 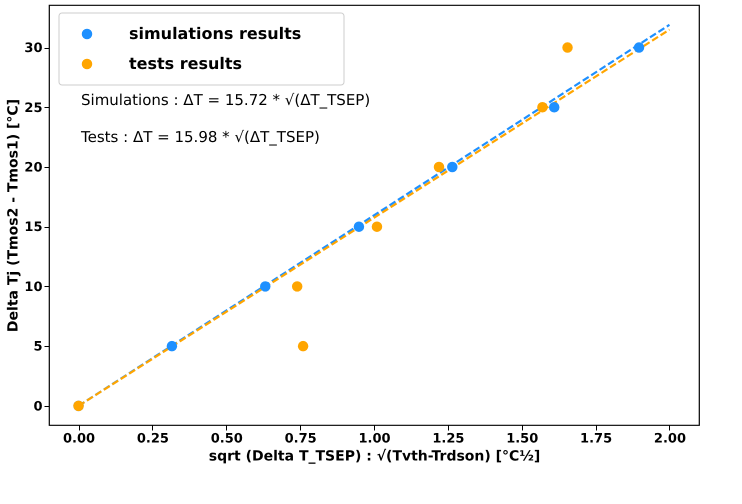 I want to click on x-tick-label: 1.25, so click(x=448, y=439).